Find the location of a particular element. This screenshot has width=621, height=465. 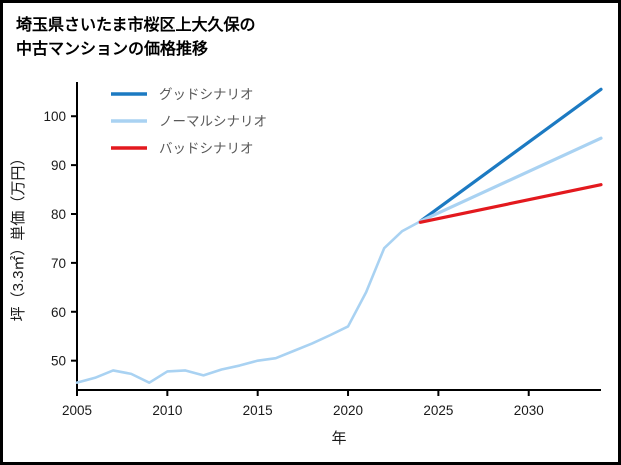

x-tick-label: 2020 is located at coordinates (348, 410).